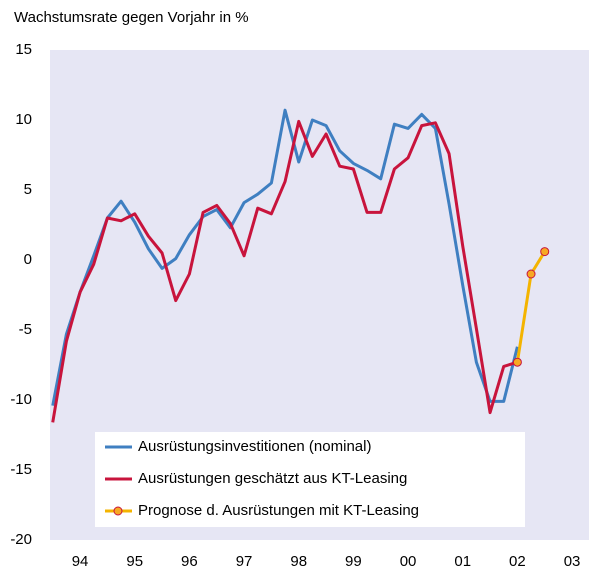  What do you see at coordinates (462, 561) in the screenshot?
I see `x-tick-label: 01` at bounding box center [462, 561].